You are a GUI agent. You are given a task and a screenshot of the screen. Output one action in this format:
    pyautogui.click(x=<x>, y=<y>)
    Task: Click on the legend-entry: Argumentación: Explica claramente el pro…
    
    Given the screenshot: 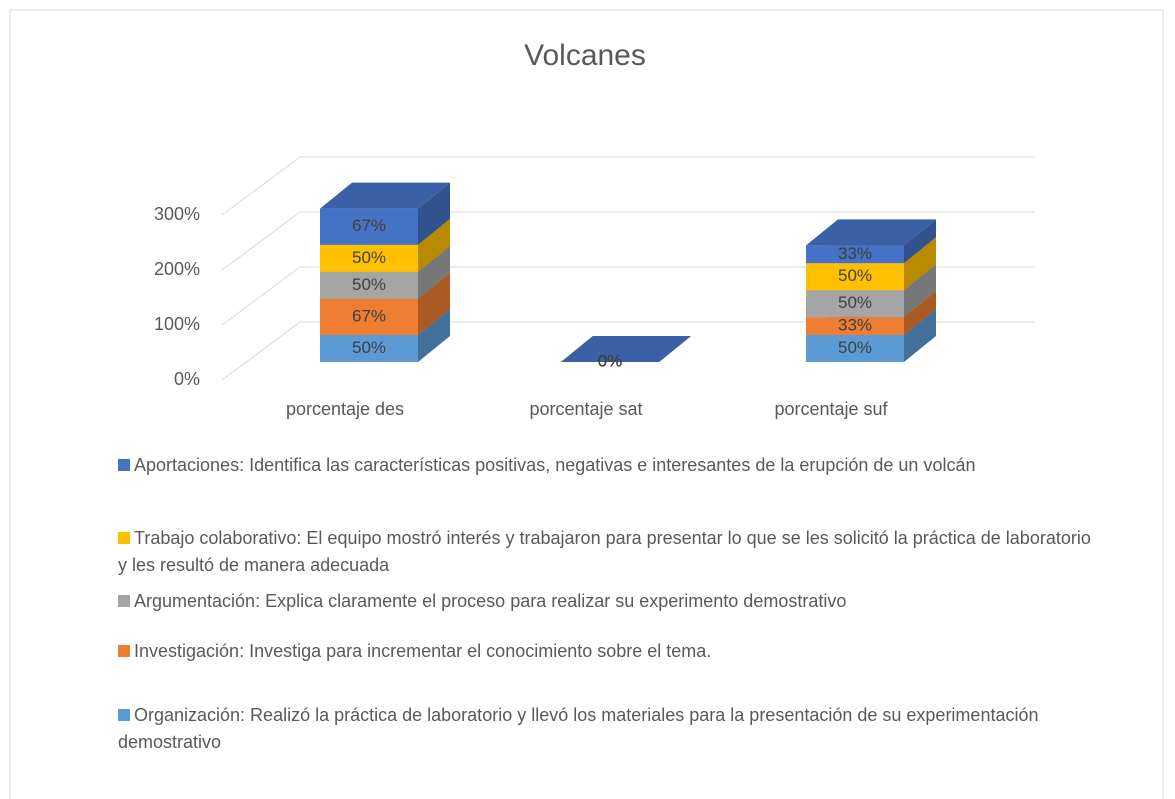 What is the action you would take?
    pyautogui.click(x=608, y=601)
    